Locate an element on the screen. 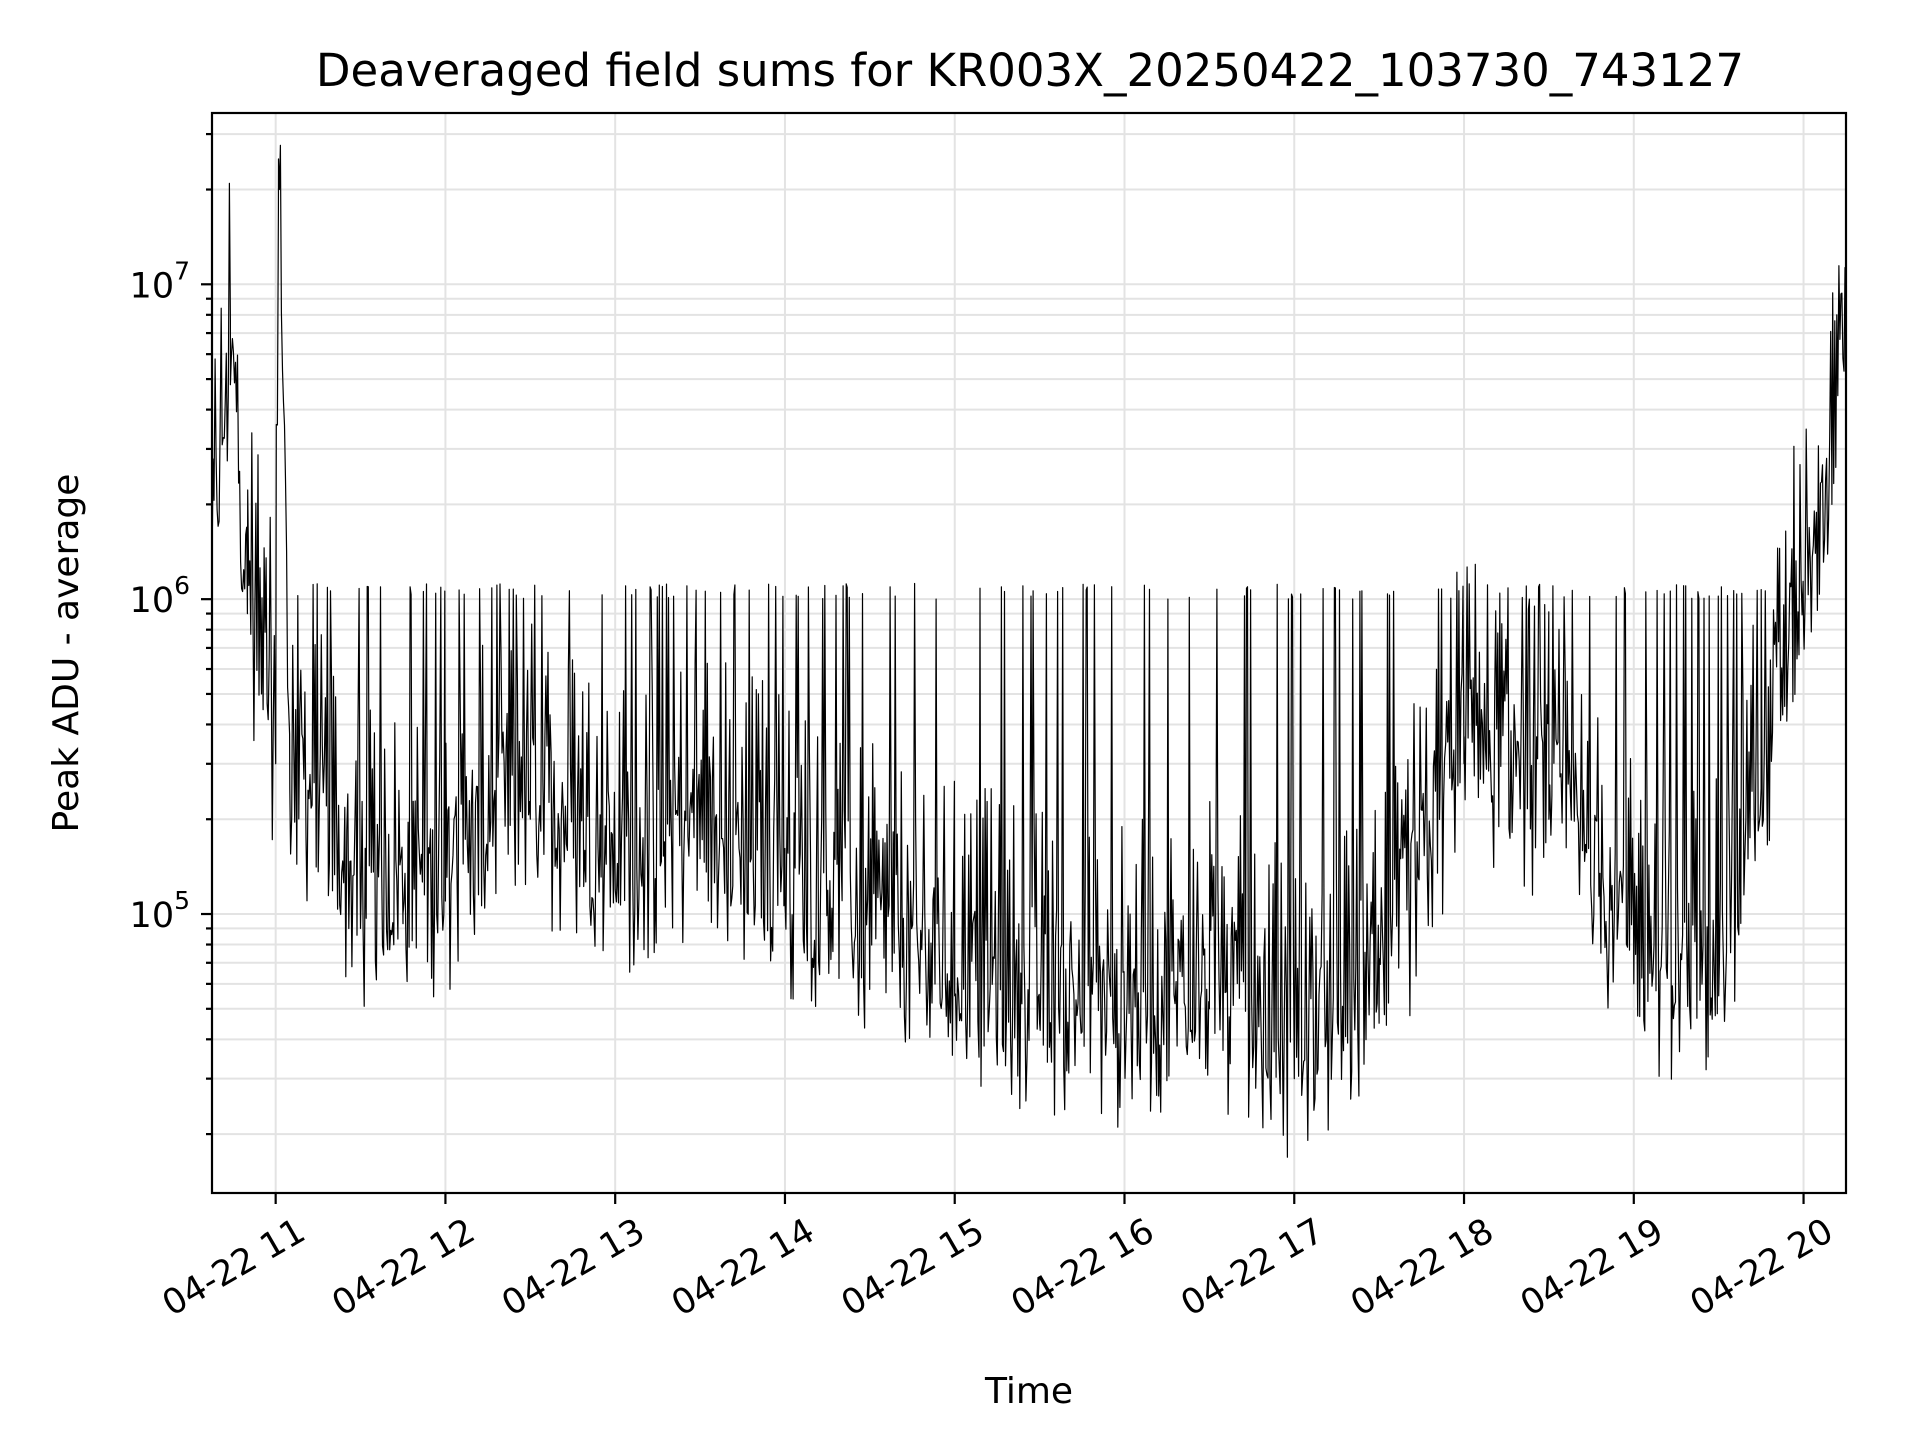 Image resolution: width=1920 pixels, height=1440 pixels. y-tick-label: 10⁵ is located at coordinates (160, 911).